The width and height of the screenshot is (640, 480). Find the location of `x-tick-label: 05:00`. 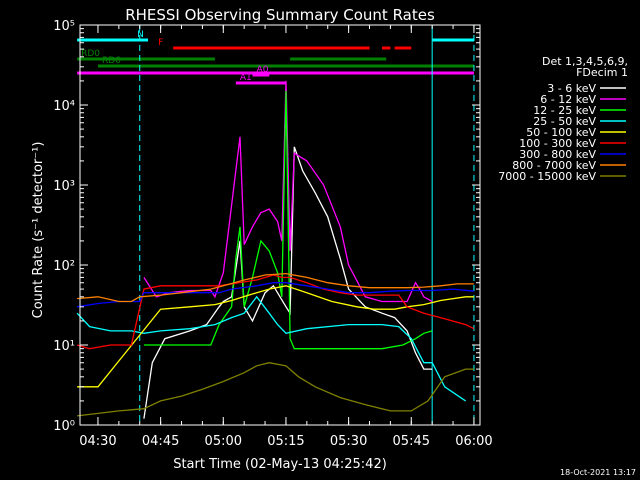

x-tick-label: 05:00 is located at coordinates (223, 441).